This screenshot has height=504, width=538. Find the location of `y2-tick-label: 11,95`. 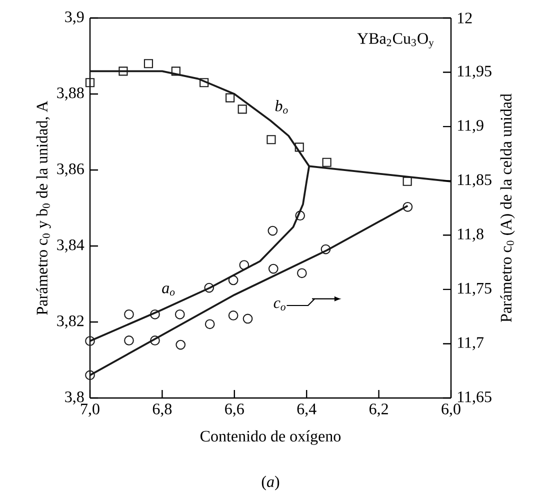

y2-tick-label: 11,95 is located at coordinates (475, 72).